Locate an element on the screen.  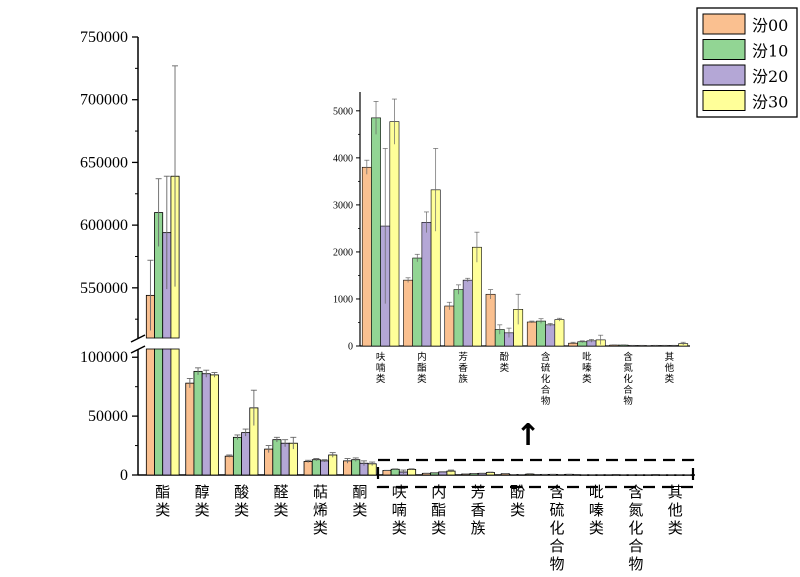
axis-break-gap is located at coordinates (158, 343).